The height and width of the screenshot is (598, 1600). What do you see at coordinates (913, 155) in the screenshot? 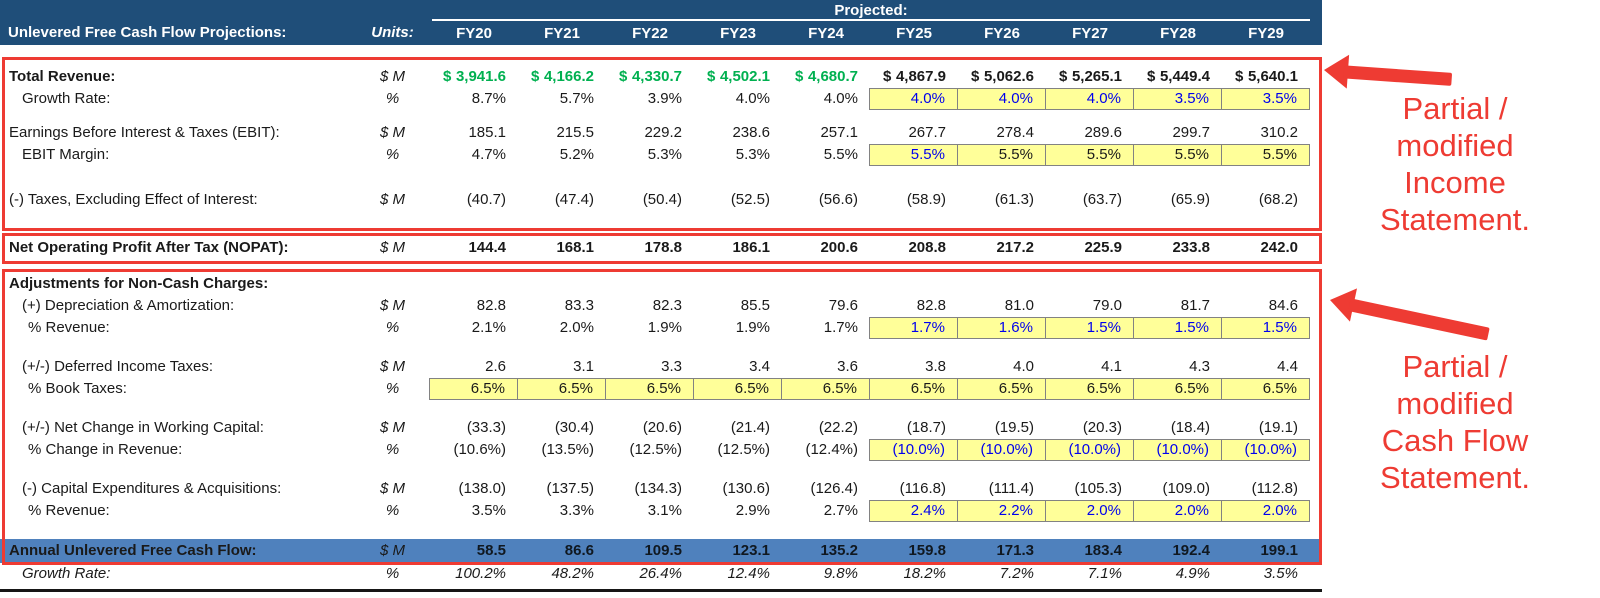
I see `cell-fy25: 5.5%` at bounding box center [913, 155].